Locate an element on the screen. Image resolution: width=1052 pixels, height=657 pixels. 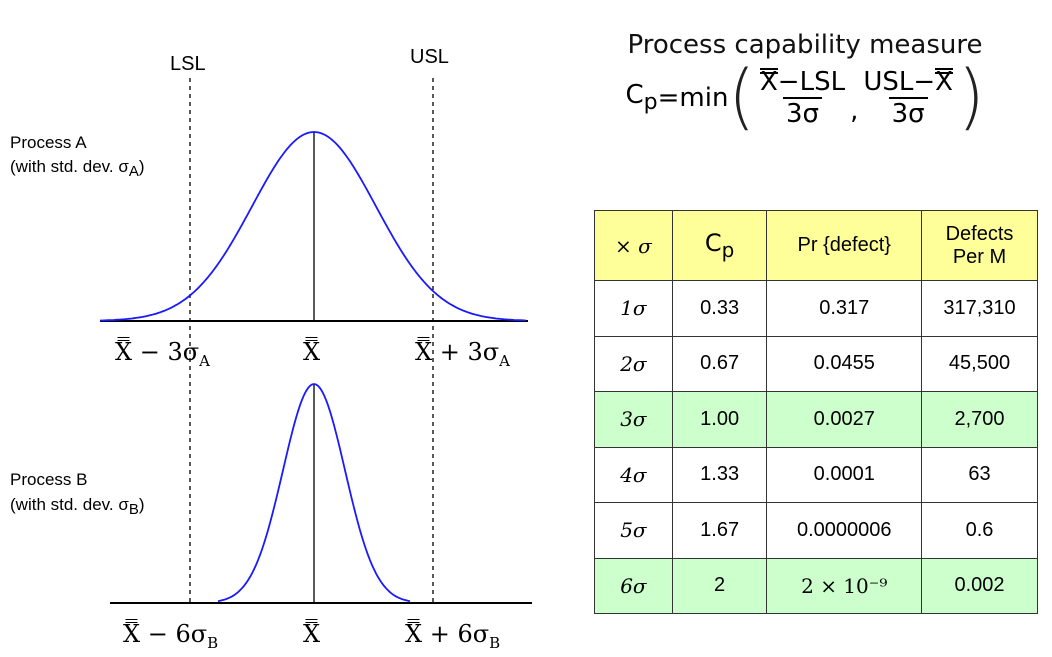
process-a-lower-label: X̿ − 3σA is located at coordinates (162, 353).